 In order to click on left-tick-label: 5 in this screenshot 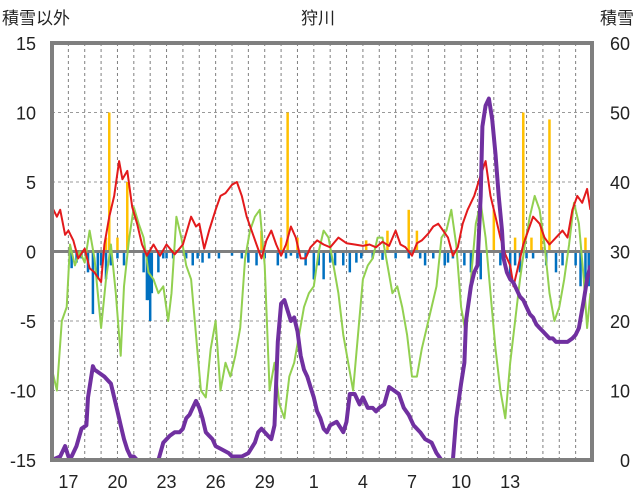, I will do `click(31, 183)`.